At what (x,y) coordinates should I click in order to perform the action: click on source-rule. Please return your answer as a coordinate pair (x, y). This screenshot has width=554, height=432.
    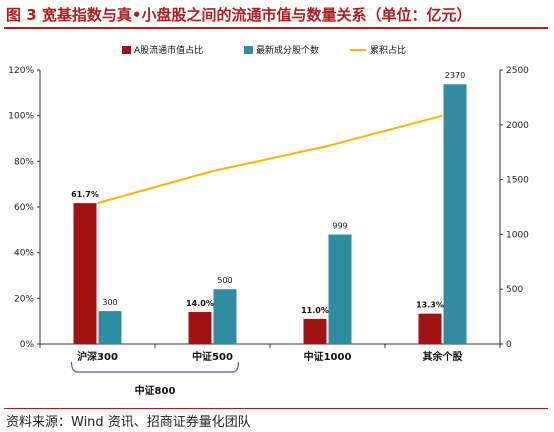
    Looking at the image, I should click on (276, 408).